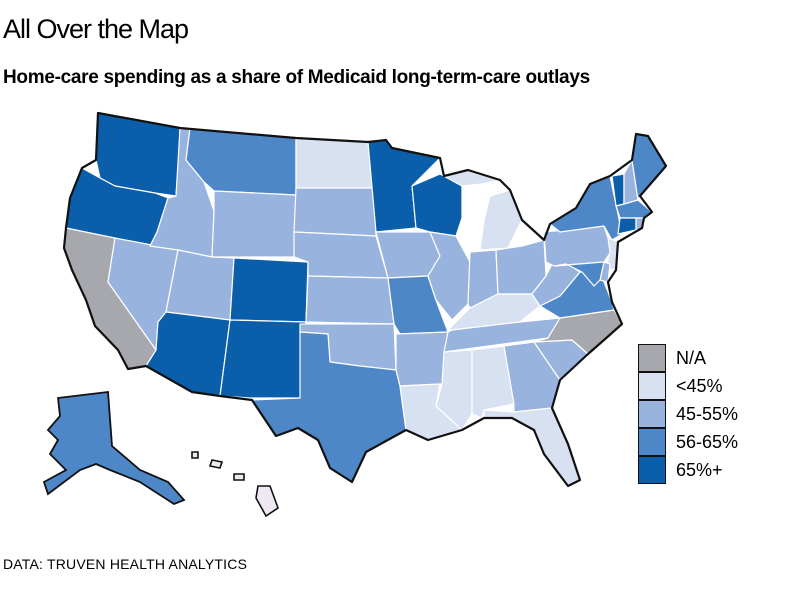 This screenshot has width=800, height=606. What do you see at coordinates (579, 274) in the screenshot?
I see `state-MD` at bounding box center [579, 274].